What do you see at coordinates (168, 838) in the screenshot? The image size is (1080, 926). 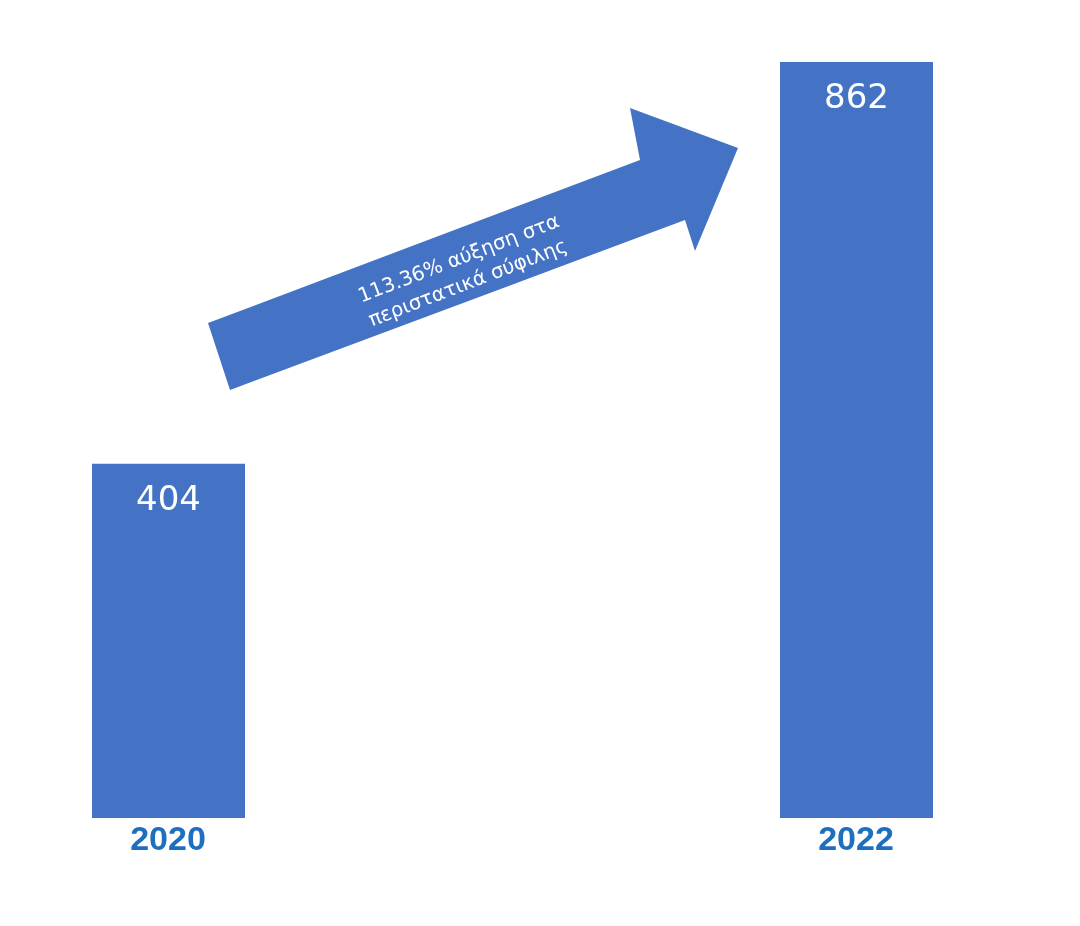 I see `x-tick-label: 2020` at bounding box center [168, 838].